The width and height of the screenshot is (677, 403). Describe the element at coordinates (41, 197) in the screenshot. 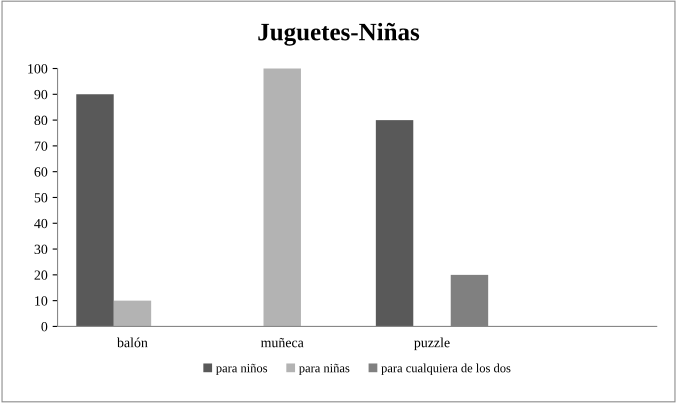

I see `y-tick-label: 50` at that location.